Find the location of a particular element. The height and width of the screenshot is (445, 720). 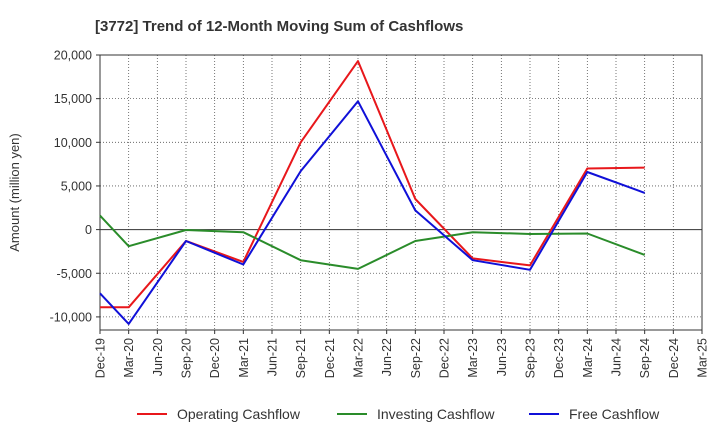

x-tick-label: Dec-20 is located at coordinates (215, 358).